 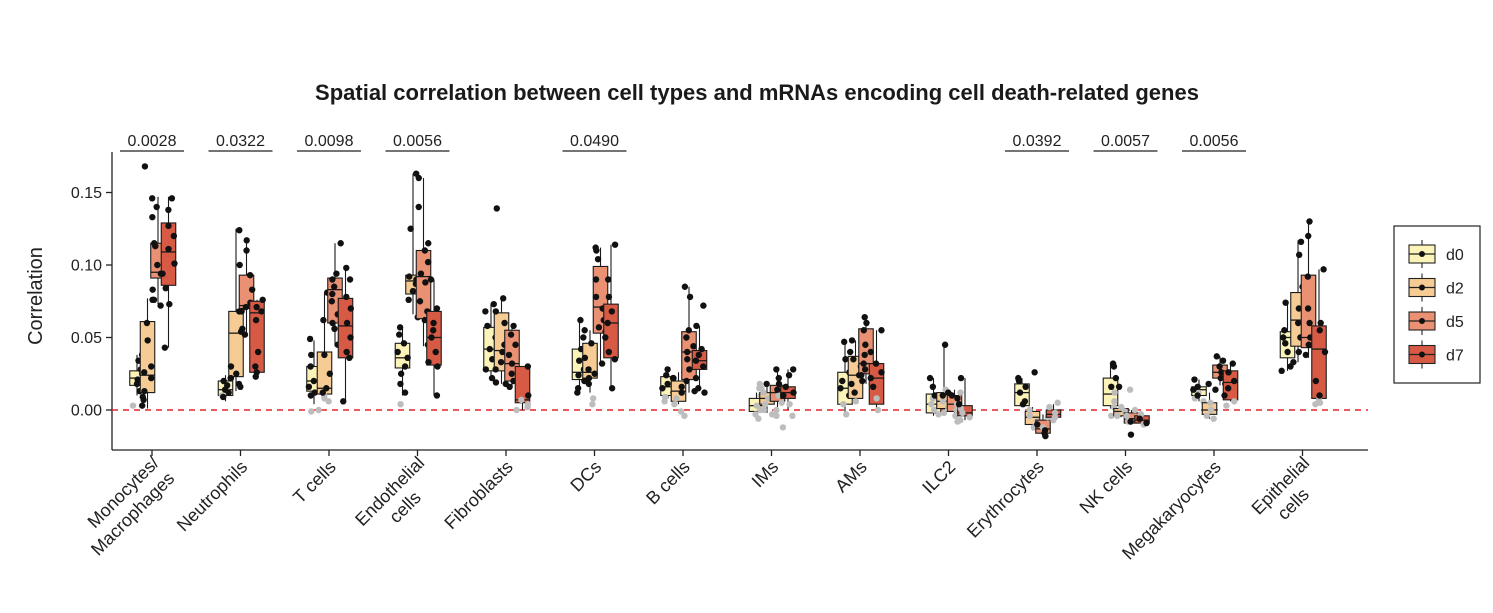 What do you see at coordinates (240, 141) in the screenshot?
I see `pvalue-label: 0.0322` at bounding box center [240, 141].